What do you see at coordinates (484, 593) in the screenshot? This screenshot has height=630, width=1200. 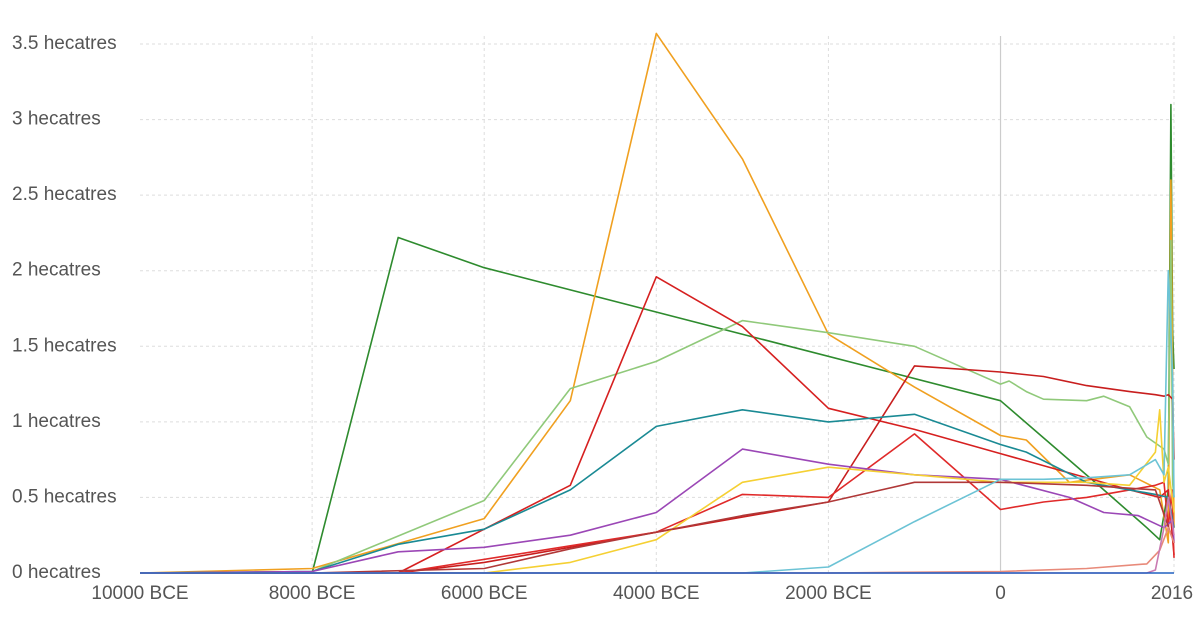 I see `x-tick-label: 6000 BCE` at bounding box center [484, 593].